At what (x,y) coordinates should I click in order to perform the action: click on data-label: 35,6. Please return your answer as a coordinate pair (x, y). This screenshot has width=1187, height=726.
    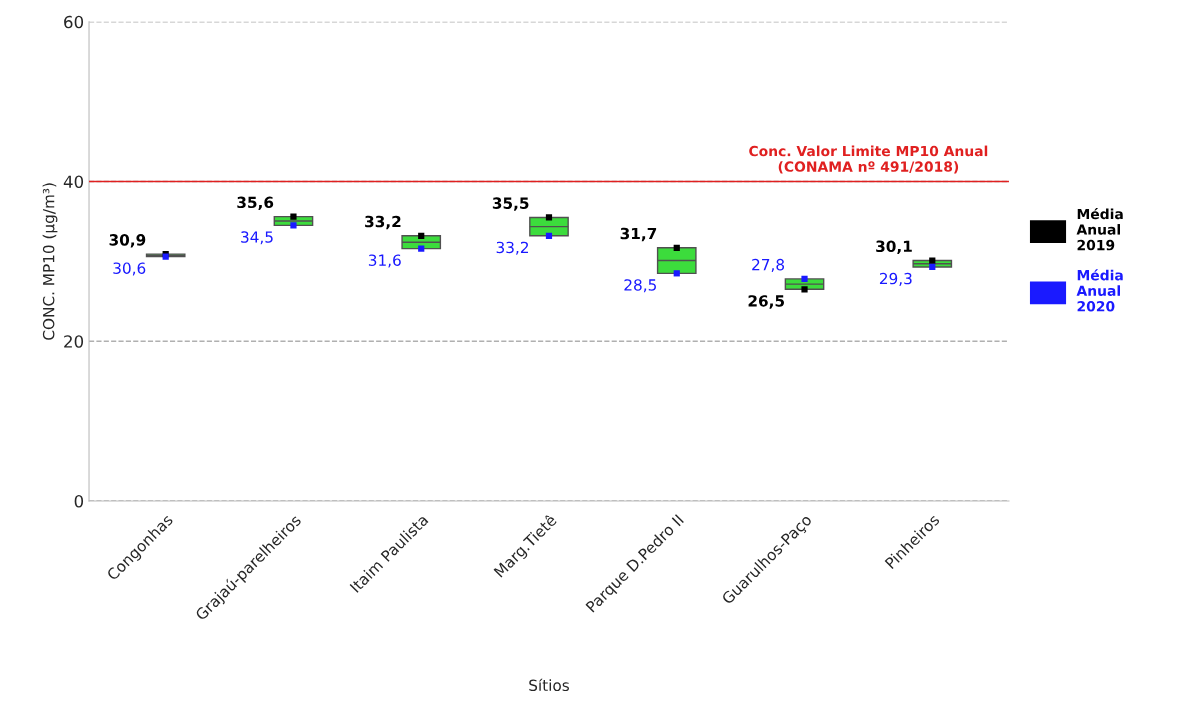
    Looking at the image, I should click on (255, 203).